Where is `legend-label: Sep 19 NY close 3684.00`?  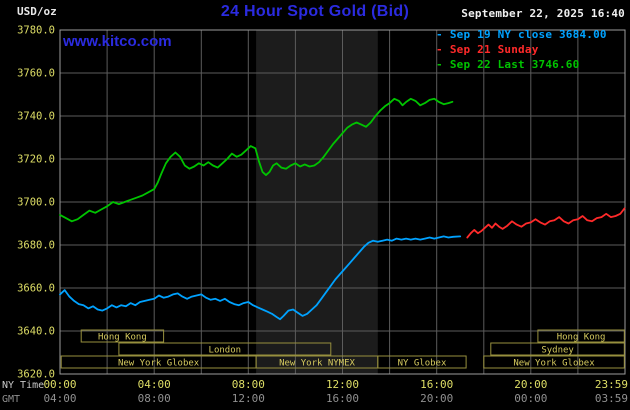
legend-label: Sep 19 NY close 3684.00 is located at coordinates (528, 34).